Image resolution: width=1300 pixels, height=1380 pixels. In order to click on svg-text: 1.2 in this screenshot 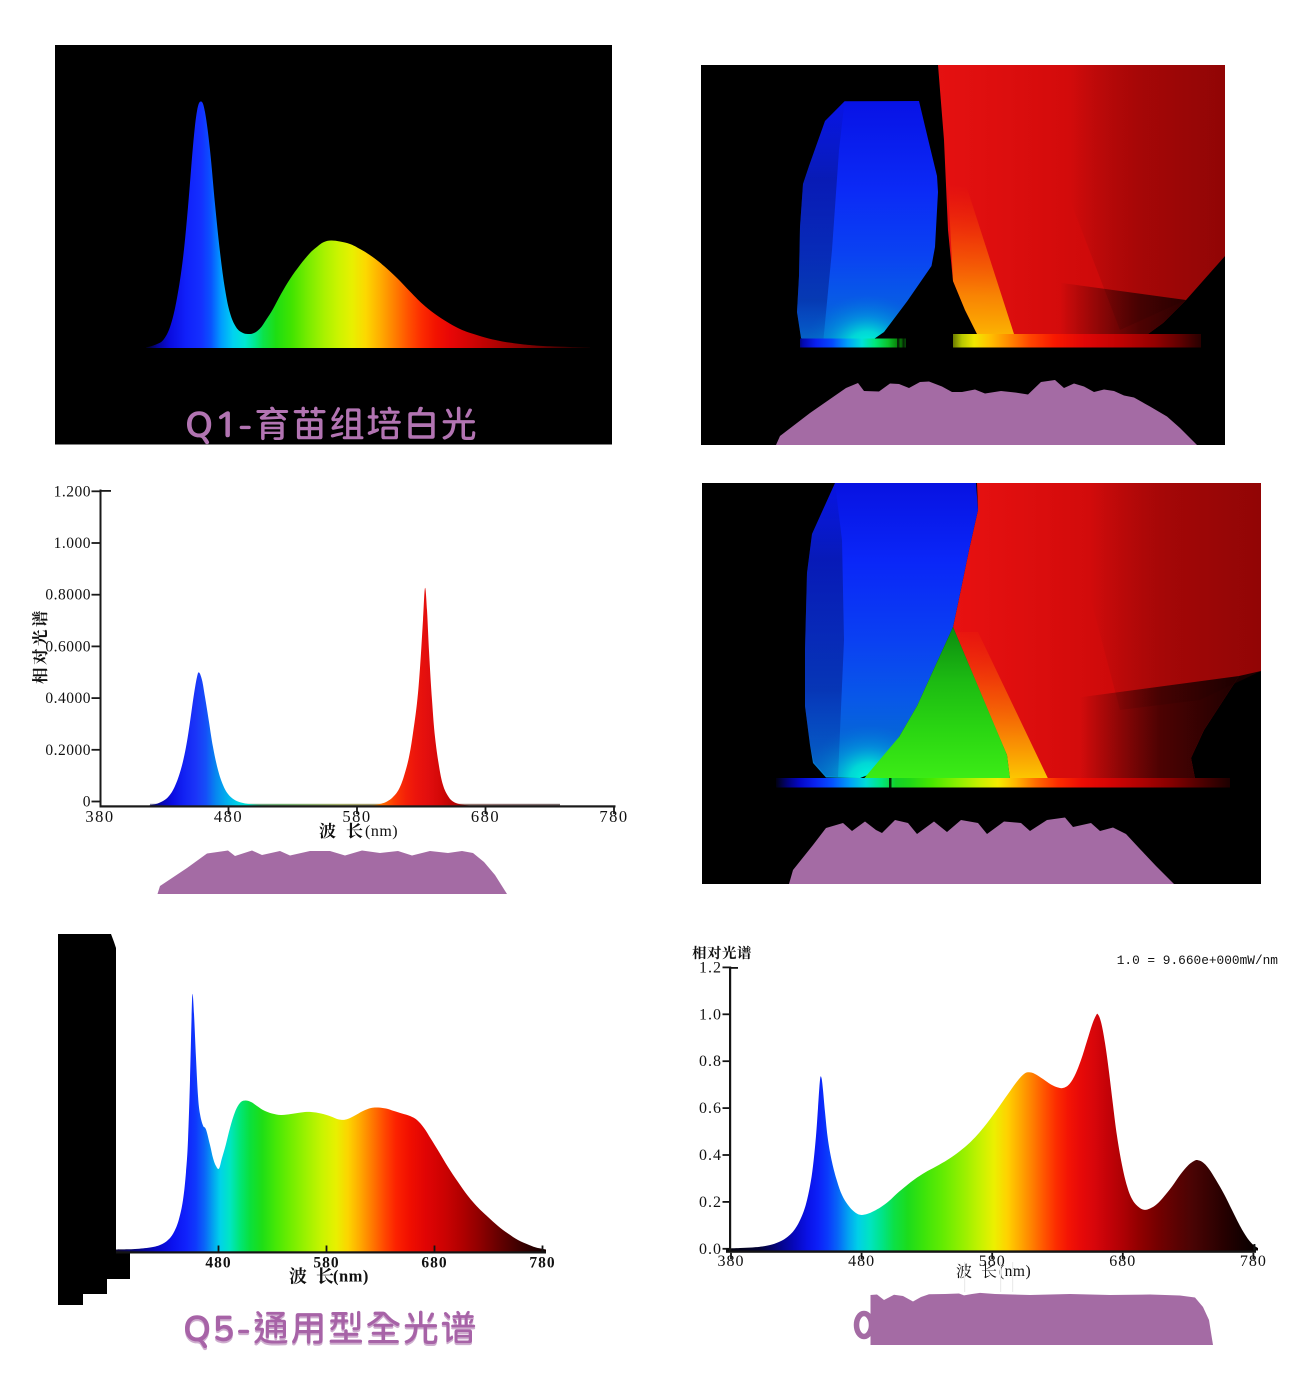, I will do `click(710, 967)`.